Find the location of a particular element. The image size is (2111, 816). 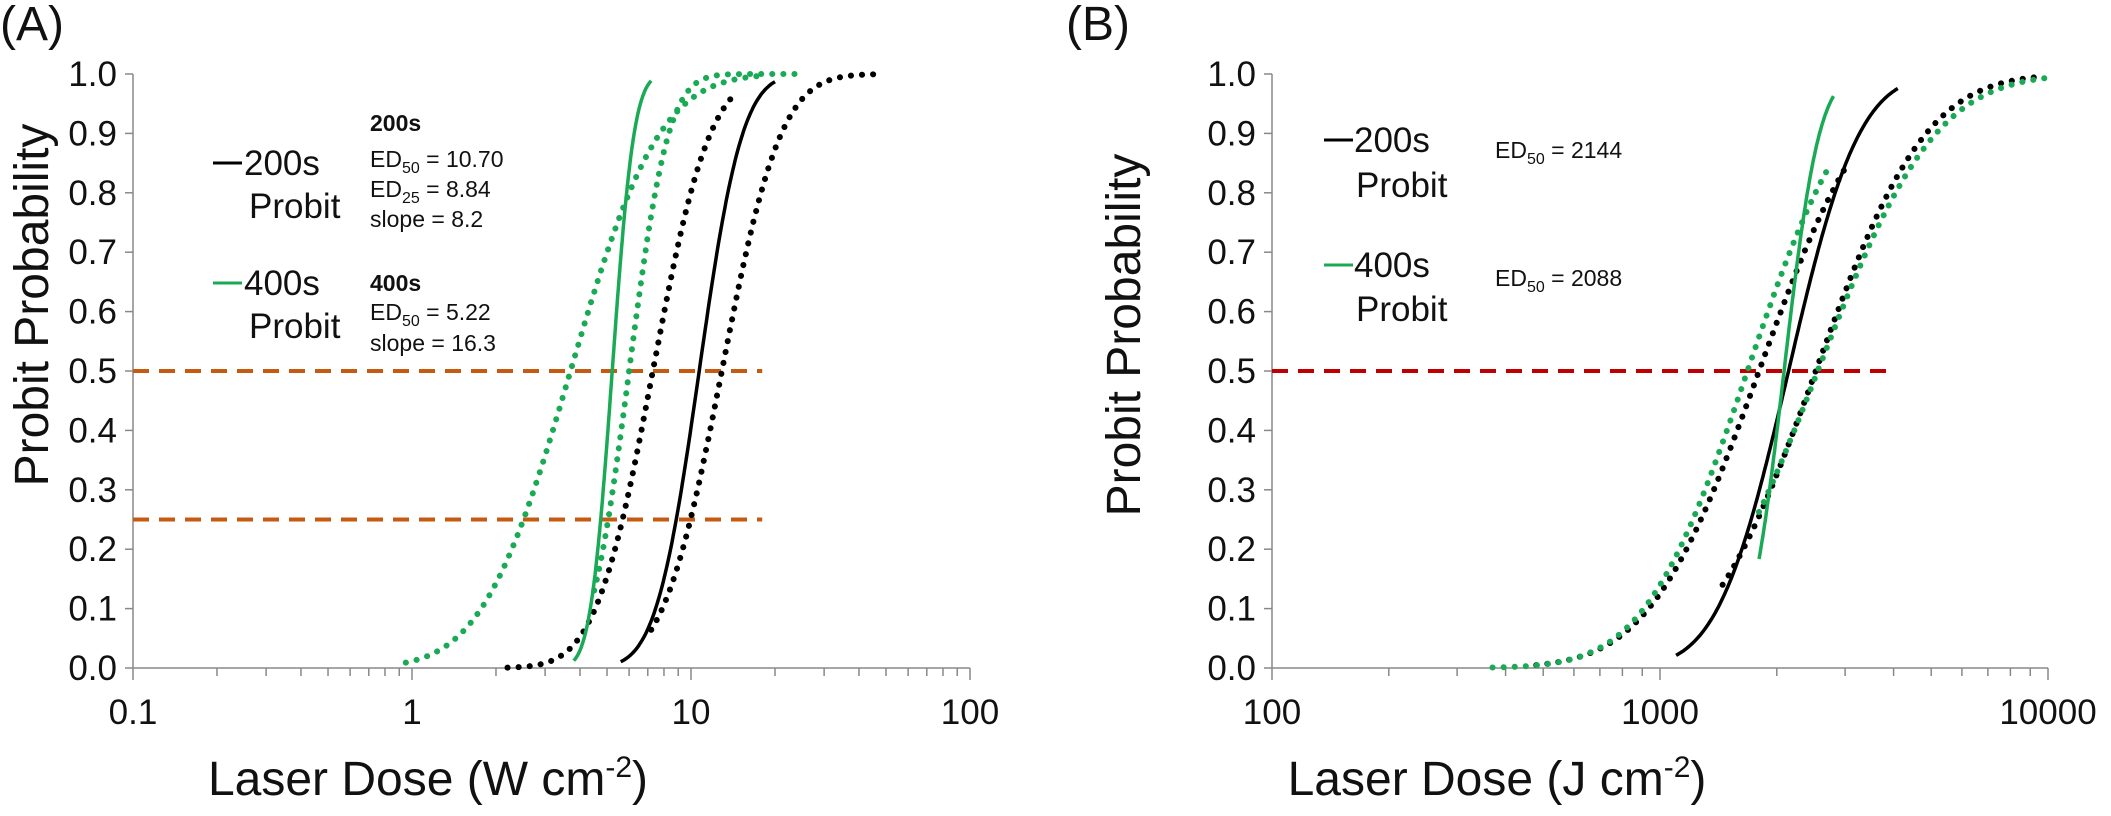

panel-b-y-tick-label: 0.4 is located at coordinates (1231, 430).